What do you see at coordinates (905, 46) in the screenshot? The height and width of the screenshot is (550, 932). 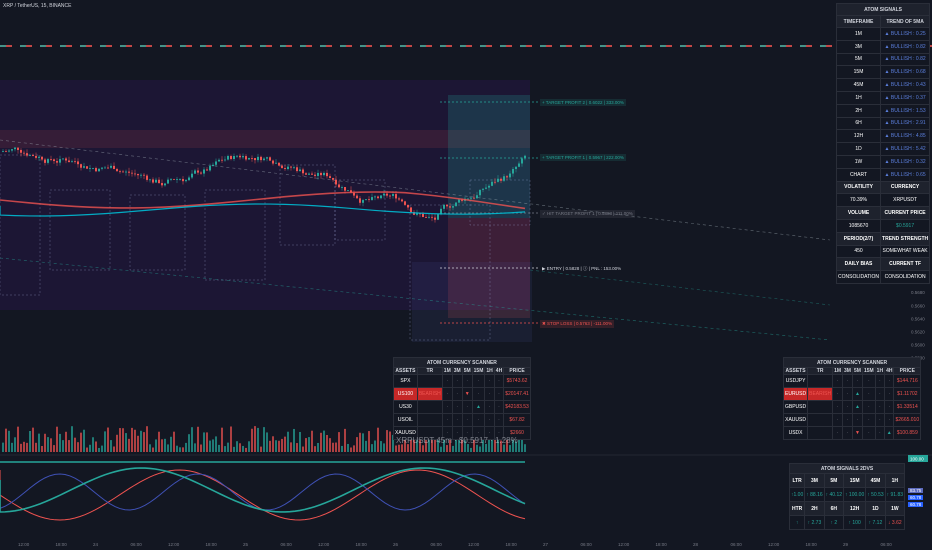 I see `signal-trend: ▲ BULLISH : 0.82` at bounding box center [905, 46].